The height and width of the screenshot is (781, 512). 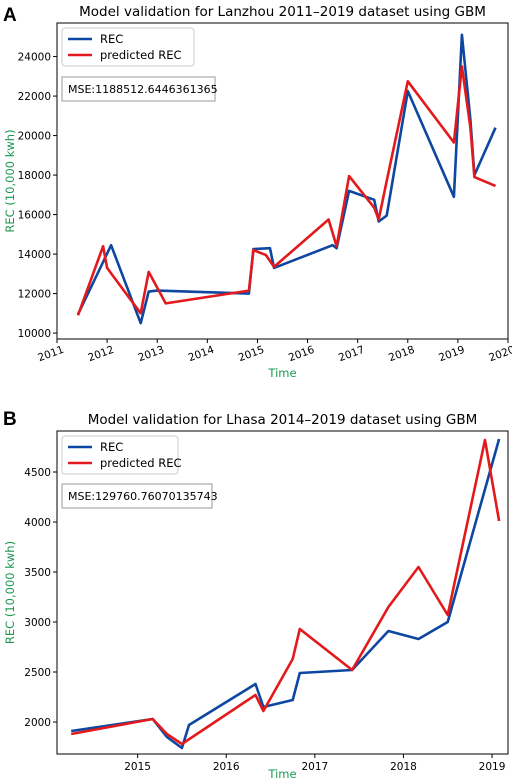 What do you see at coordinates (143, 89) in the screenshot?
I see `mse-annotation: MSE:1188512.6446361365` at bounding box center [143, 89].